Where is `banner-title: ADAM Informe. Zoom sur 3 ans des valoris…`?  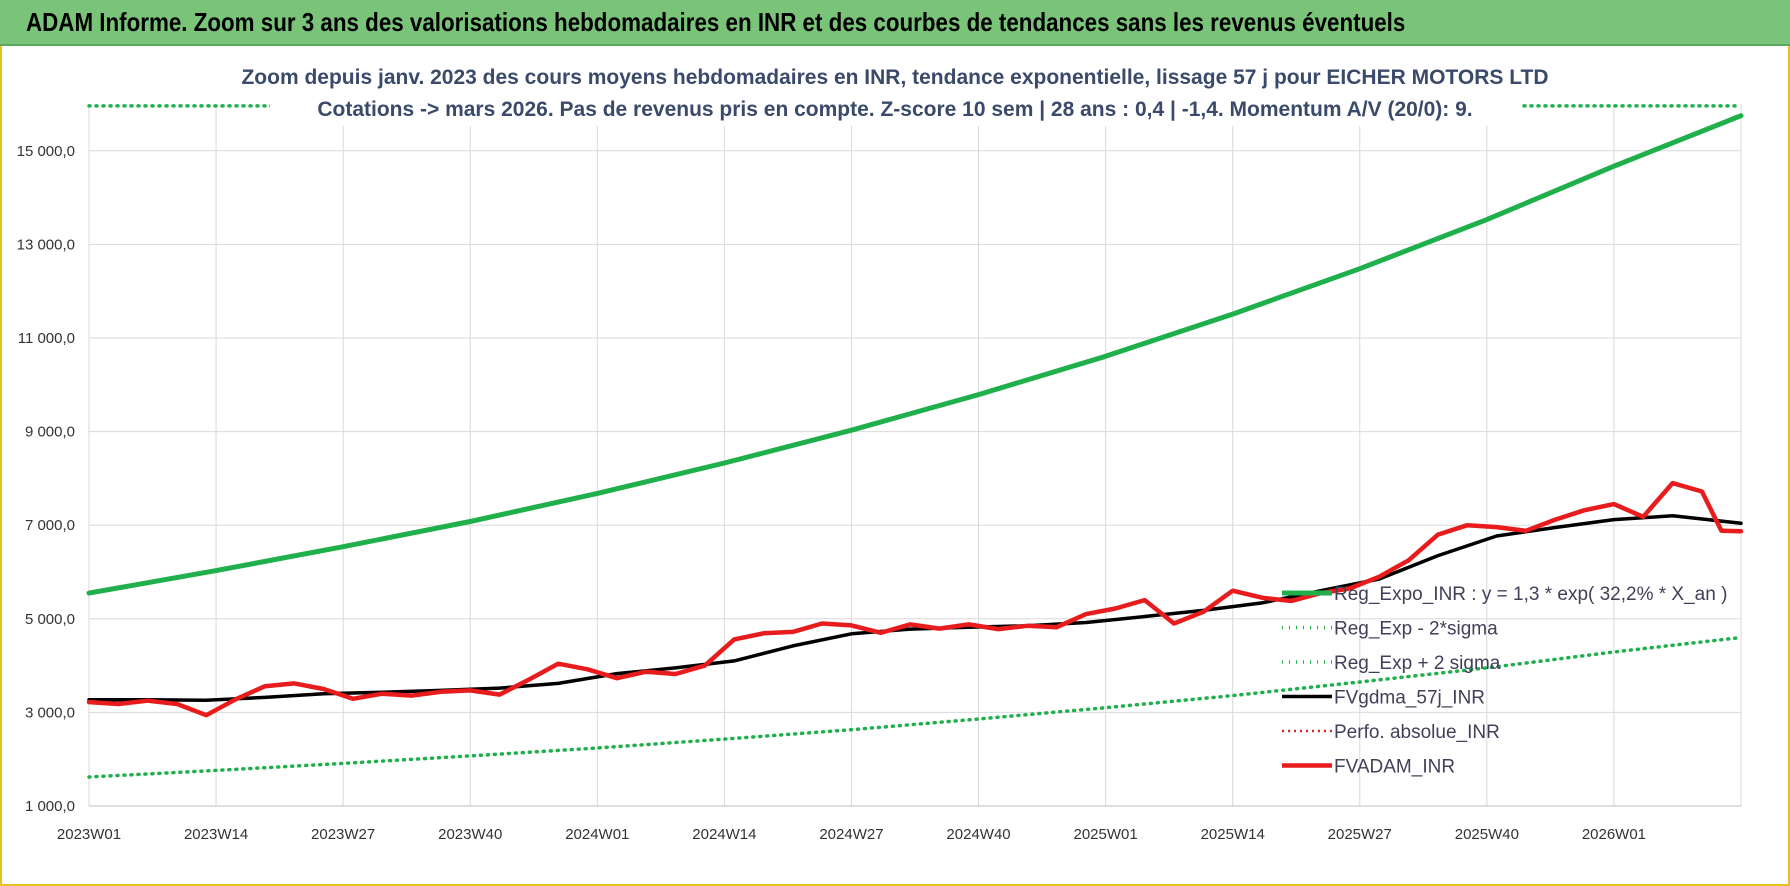
banner-title: ADAM Informe. Zoom sur 3 ans des valoris… is located at coordinates (716, 22).